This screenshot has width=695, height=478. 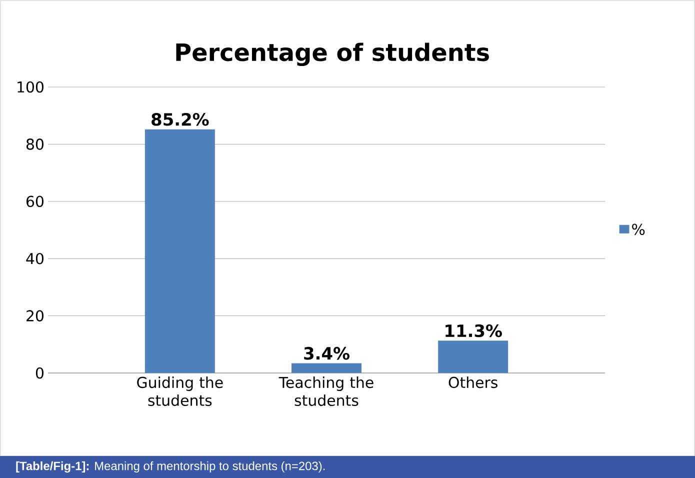 I want to click on x-tick-label: Teaching the students, so click(x=326, y=391).